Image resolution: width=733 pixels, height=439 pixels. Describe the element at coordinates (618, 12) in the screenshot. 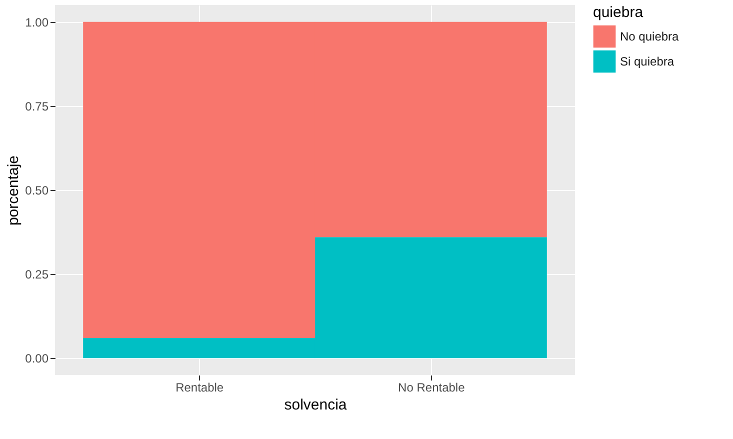

I see `legend-title: quiebra` at that location.